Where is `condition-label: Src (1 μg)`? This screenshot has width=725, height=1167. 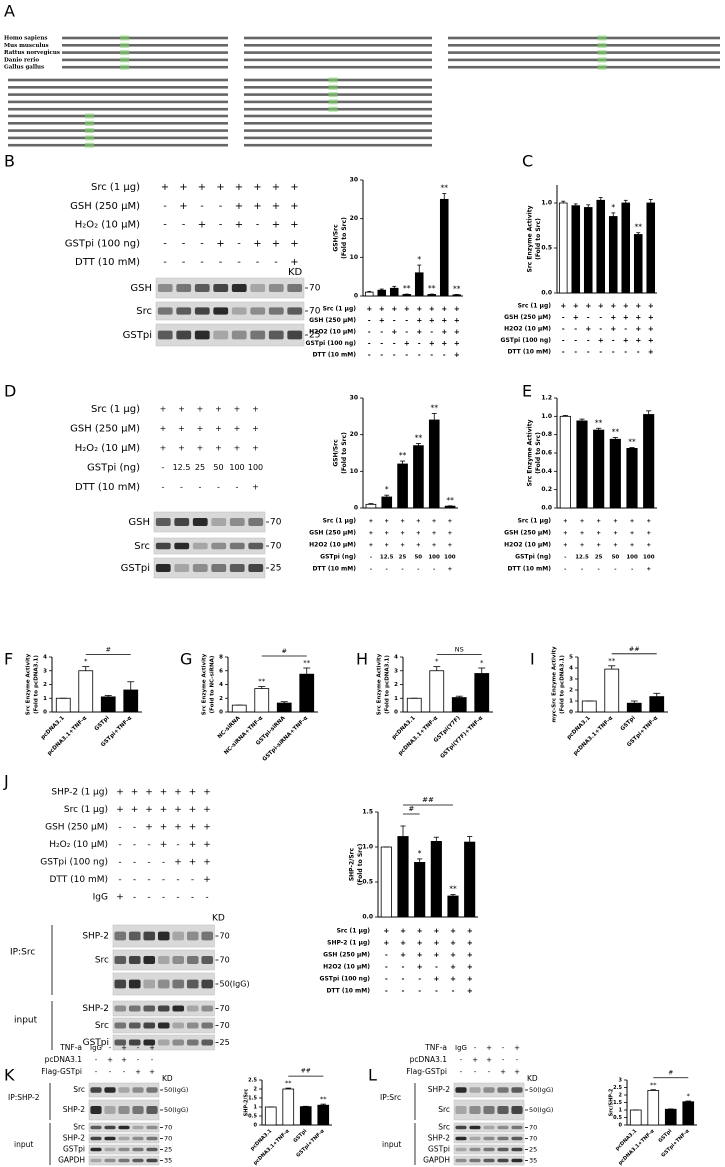 condition-label: Src (1 μg) is located at coordinates (354, 931).